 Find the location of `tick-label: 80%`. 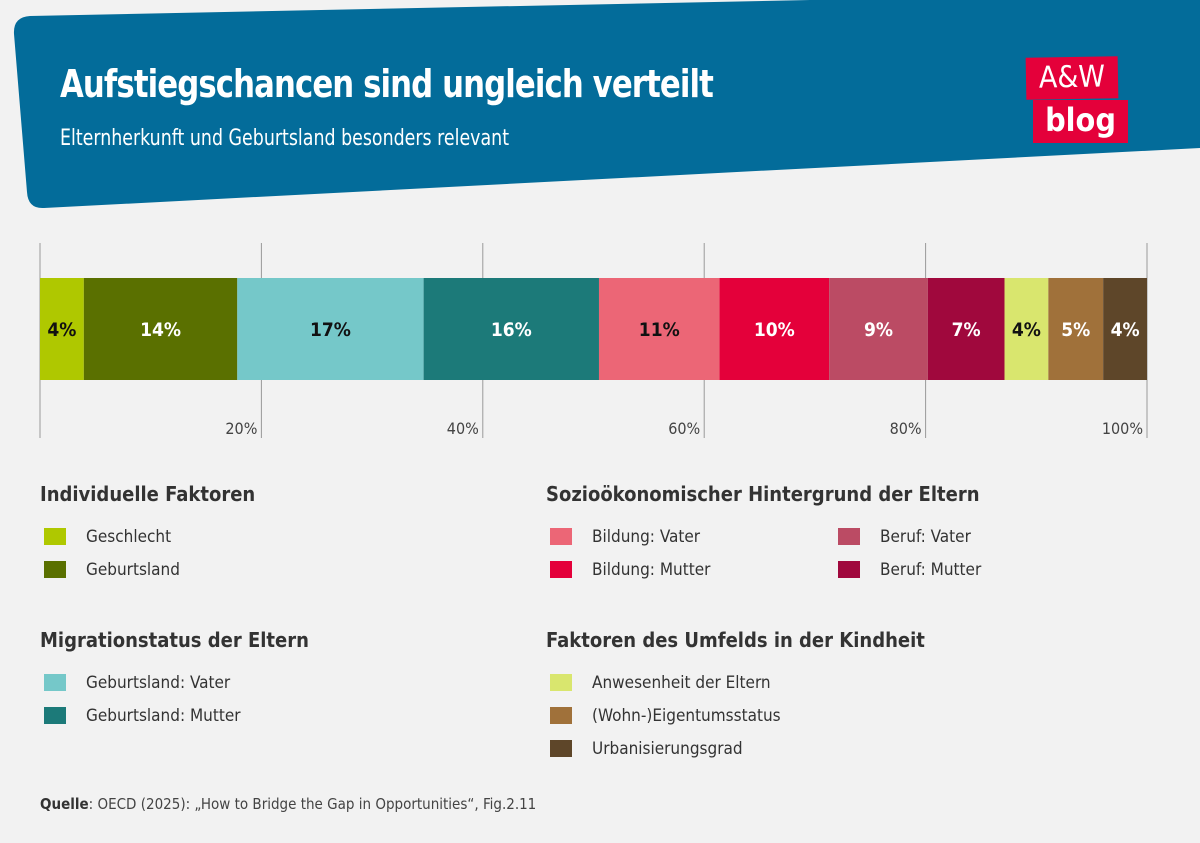

tick-label: 80% is located at coordinates (906, 428).